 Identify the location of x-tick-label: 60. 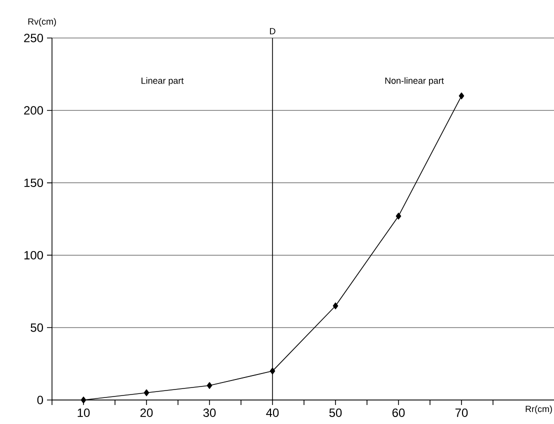
(398, 412).